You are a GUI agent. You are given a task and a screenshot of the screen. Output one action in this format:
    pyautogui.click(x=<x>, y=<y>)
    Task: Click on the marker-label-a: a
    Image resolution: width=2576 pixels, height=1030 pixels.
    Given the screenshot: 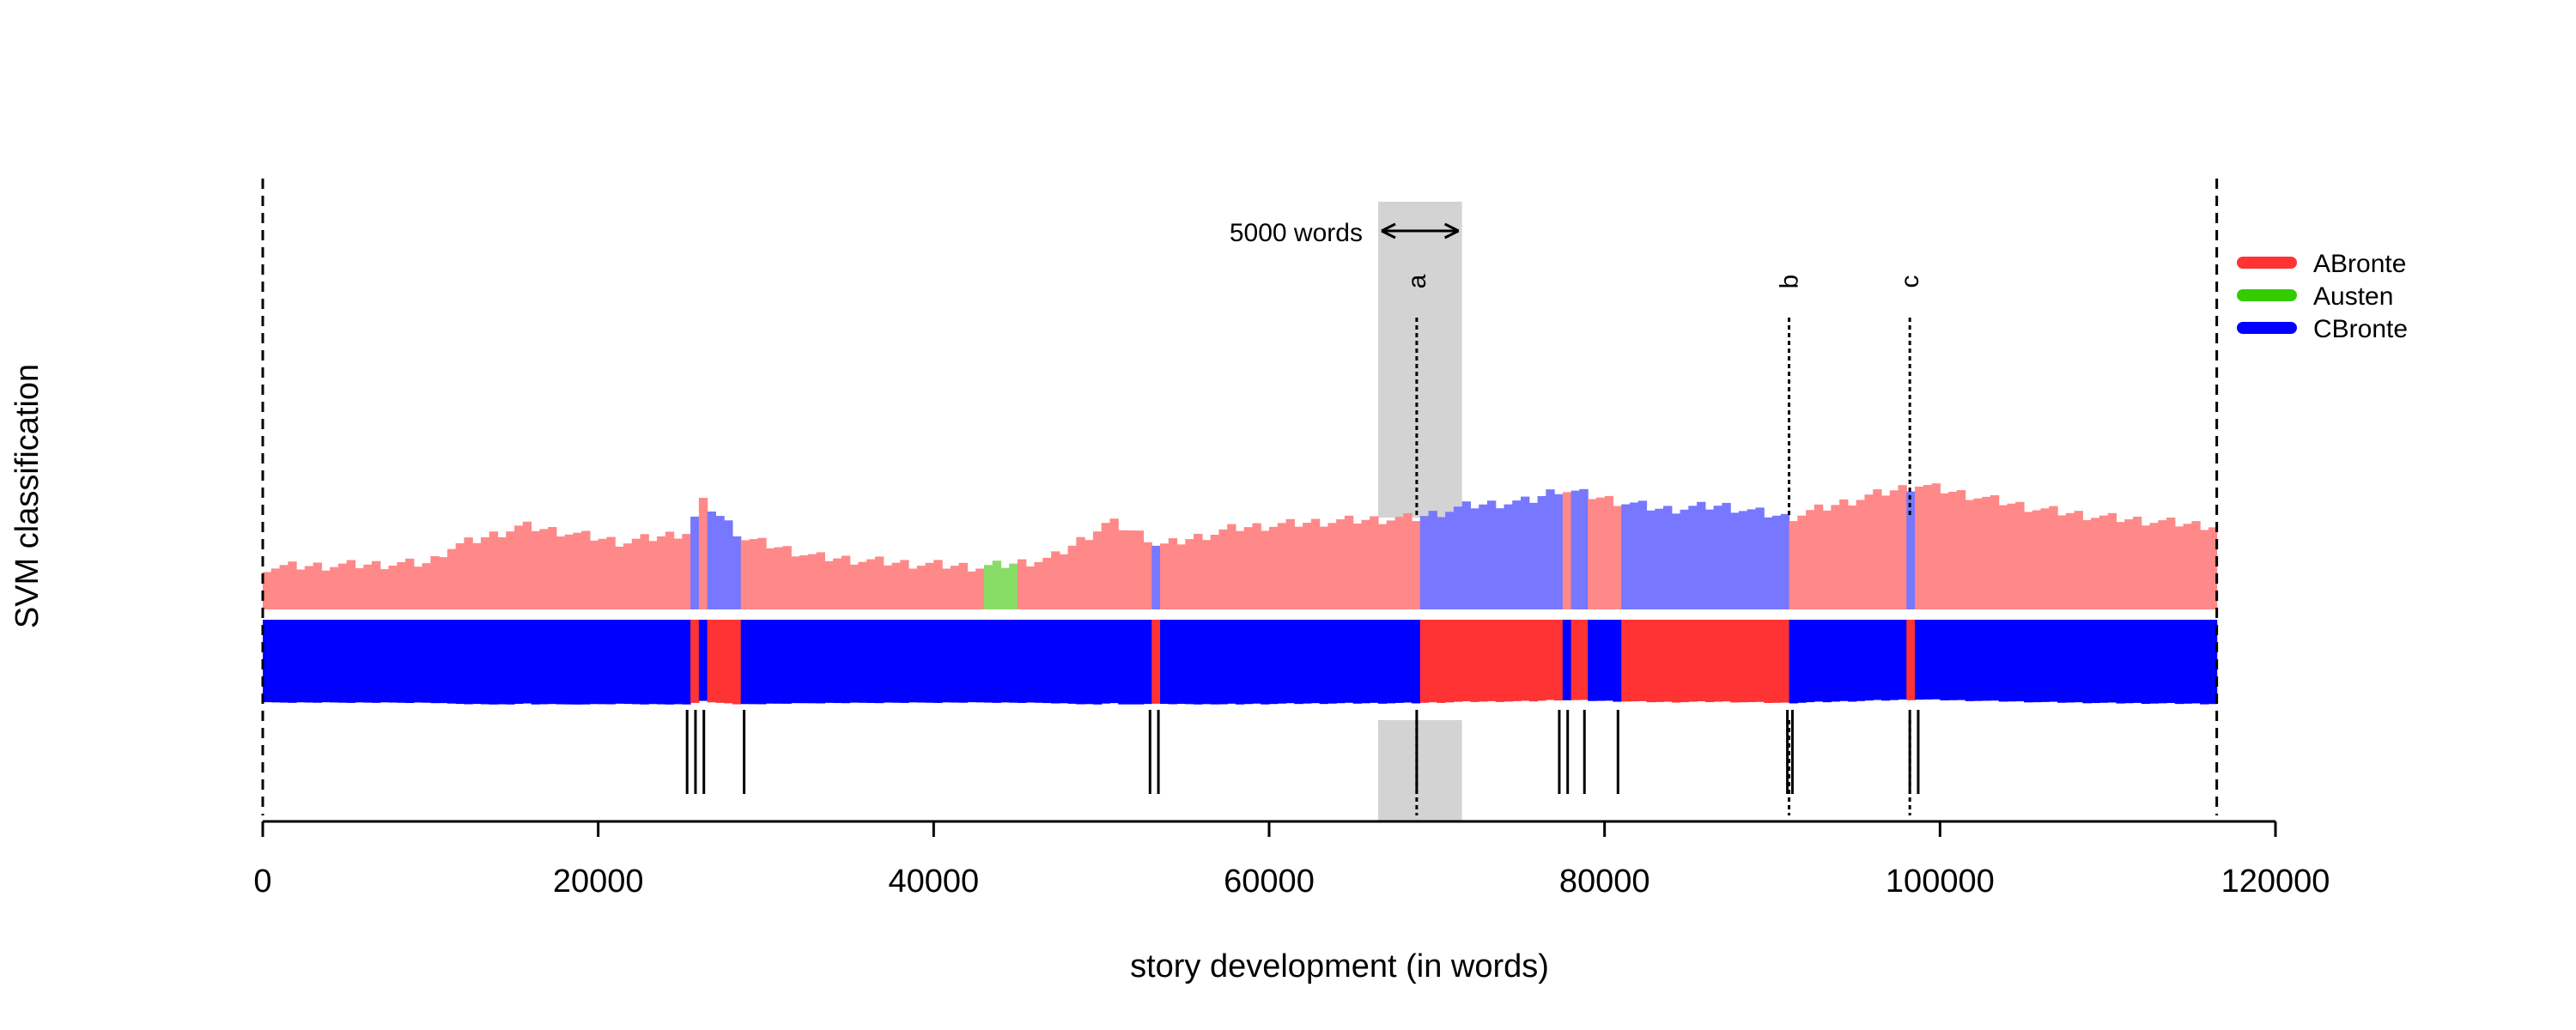 What is the action you would take?
    pyautogui.click(x=1417, y=281)
    